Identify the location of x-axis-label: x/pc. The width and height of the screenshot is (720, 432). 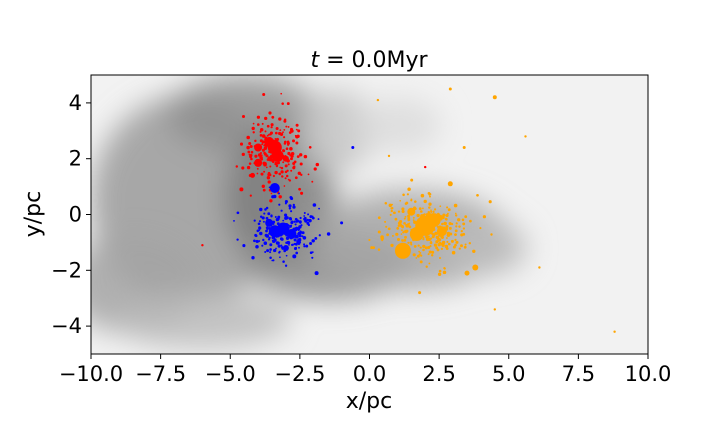
(369, 401).